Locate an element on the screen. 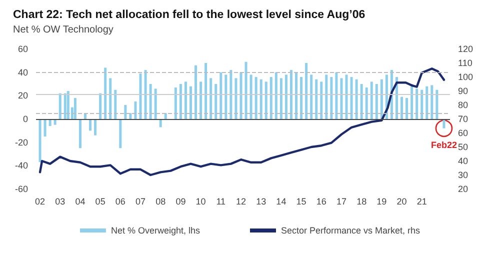 This screenshot has height=268, width=500. y2-tick-label: 80 is located at coordinates (463, 105).